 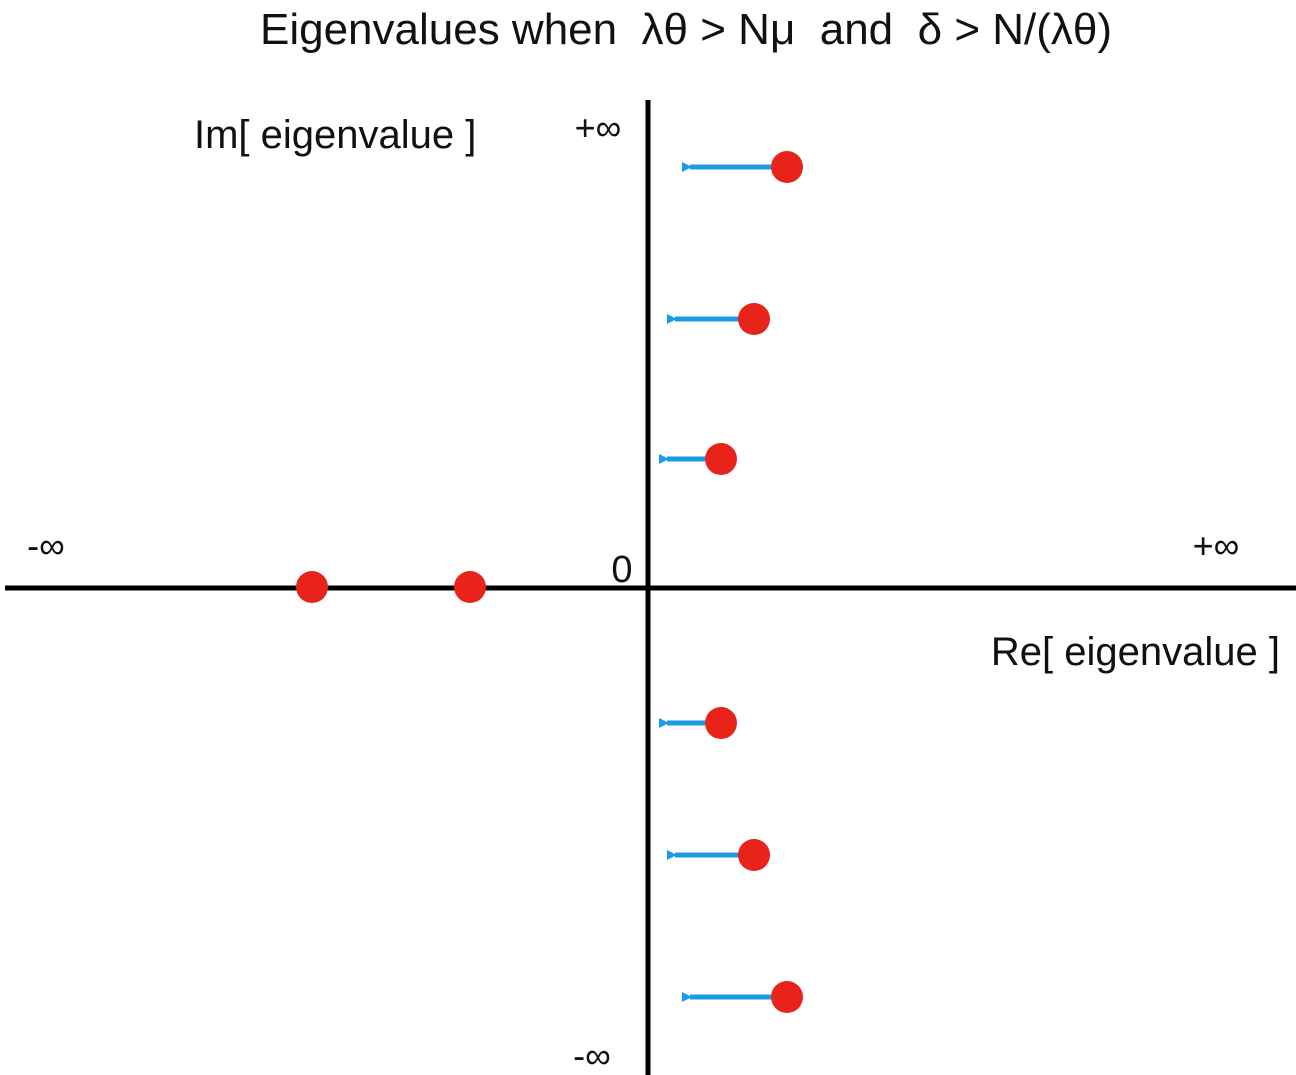 What do you see at coordinates (592, 1055) in the screenshot?
I see `bottom-infinity: -∞` at bounding box center [592, 1055].